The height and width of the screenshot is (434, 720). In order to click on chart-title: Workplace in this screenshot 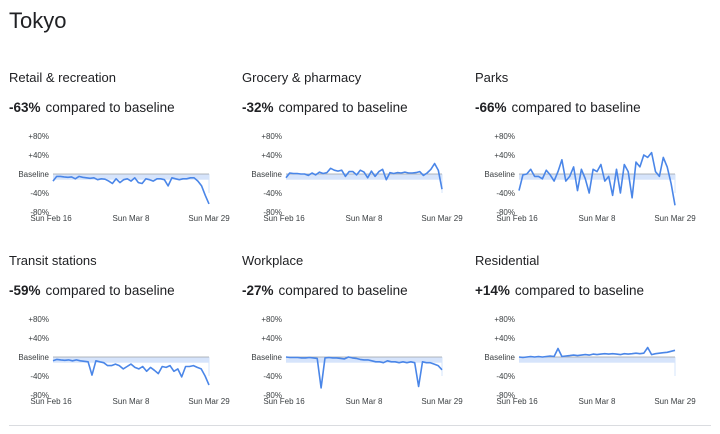, I will do `click(273, 260)`.